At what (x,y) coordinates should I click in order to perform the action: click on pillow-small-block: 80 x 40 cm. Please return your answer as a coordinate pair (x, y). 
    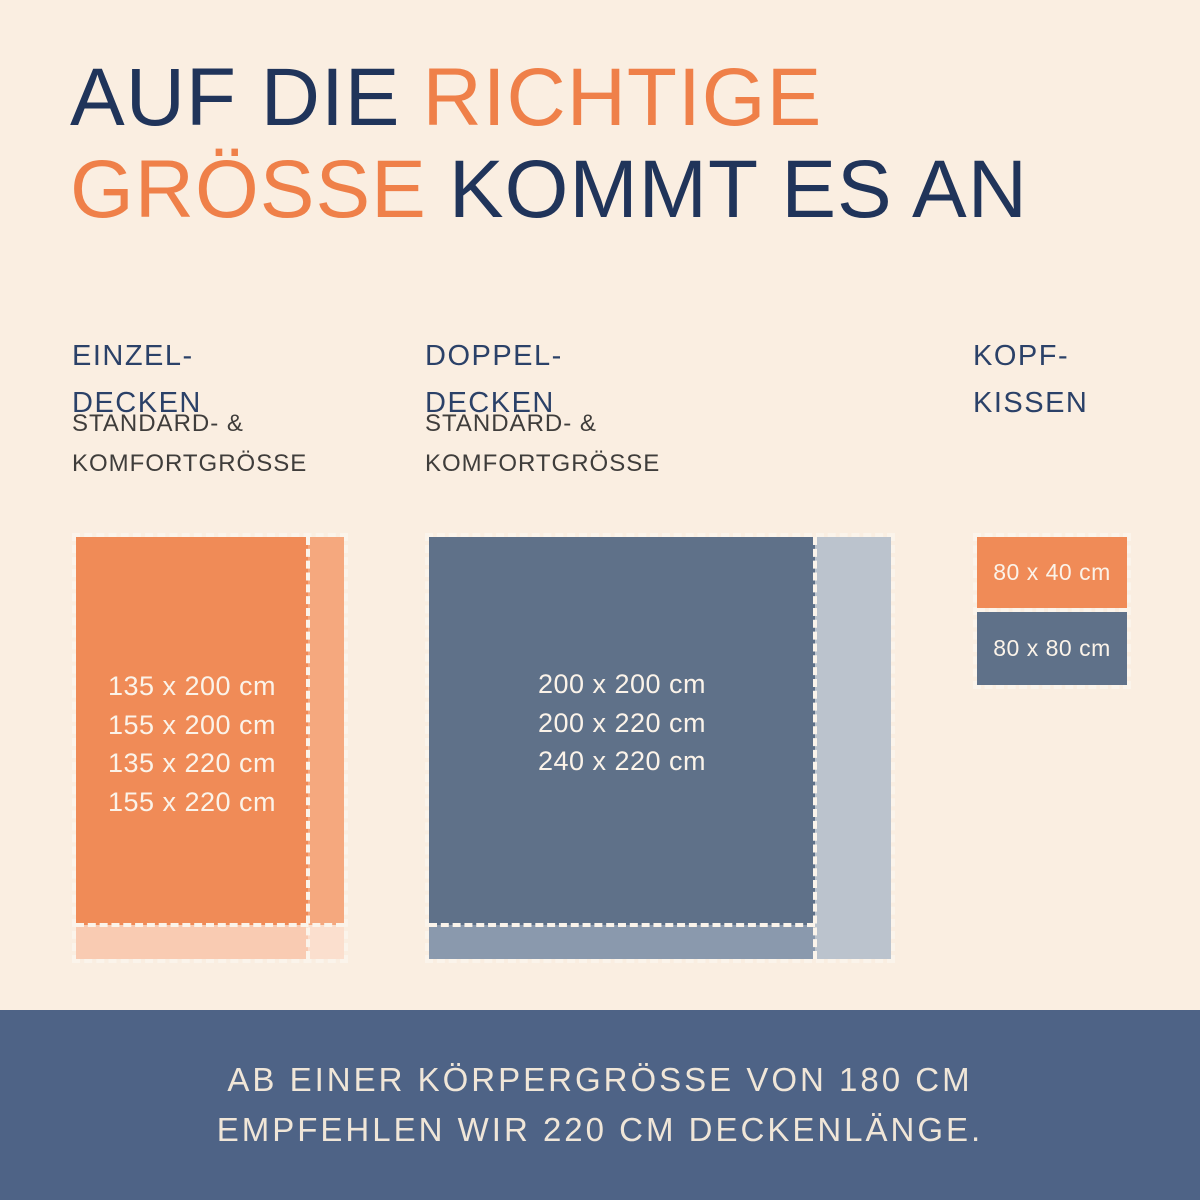
    Looking at the image, I should click on (1052, 572).